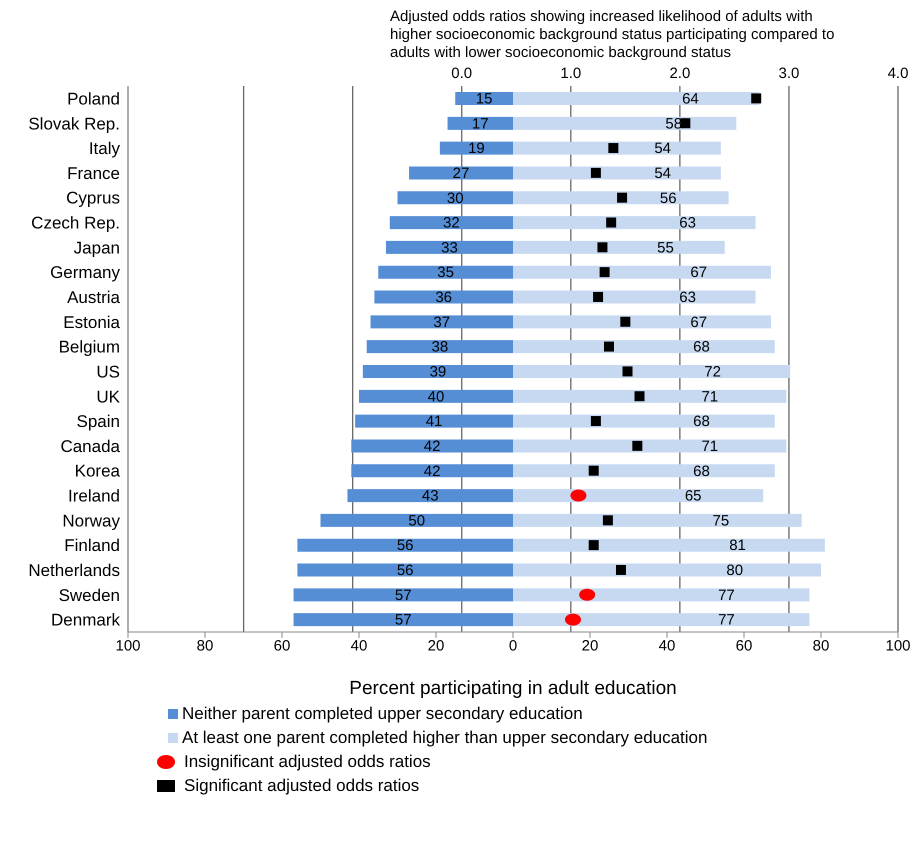  I want to click on legend-label: Neither parent completed upper secondary education, so click(382, 714).